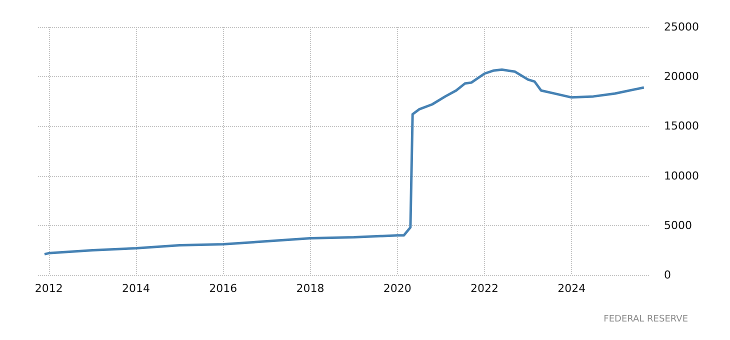 The image size is (730, 340). What do you see at coordinates (136, 288) in the screenshot?
I see `x-tick-label: 2014` at bounding box center [136, 288].